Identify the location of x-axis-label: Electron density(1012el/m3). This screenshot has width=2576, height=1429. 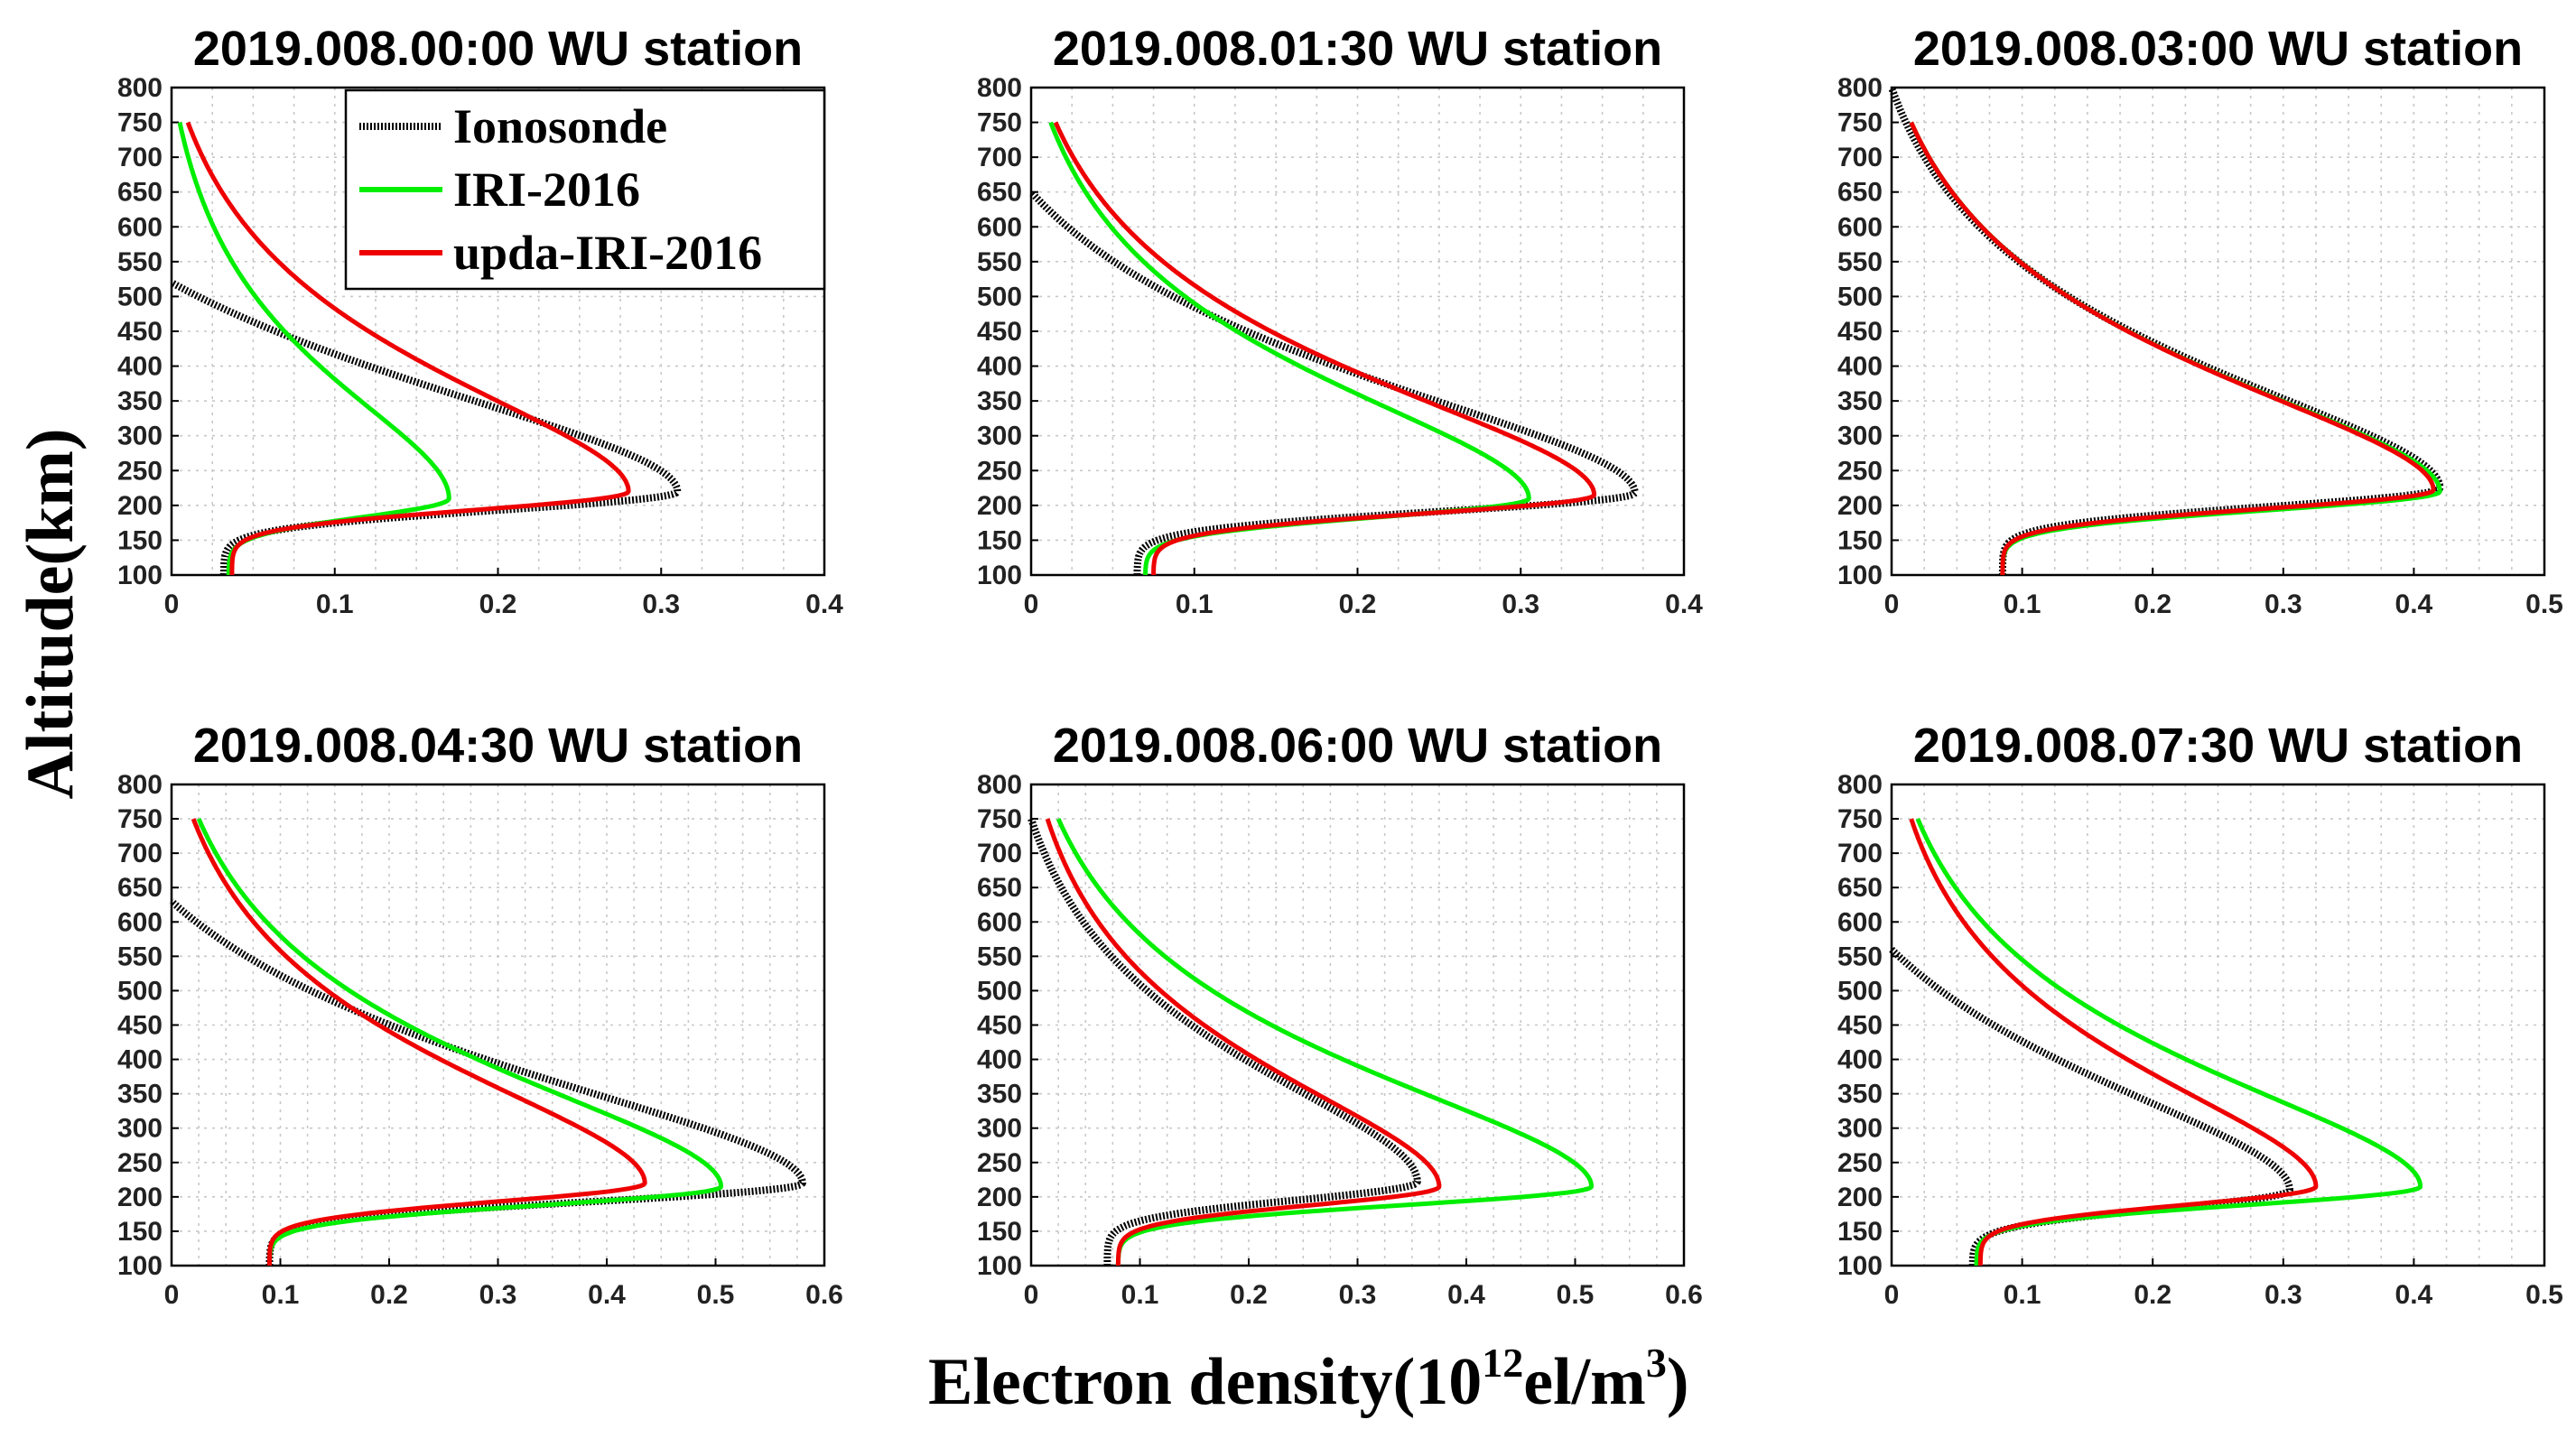
(1308, 1379).